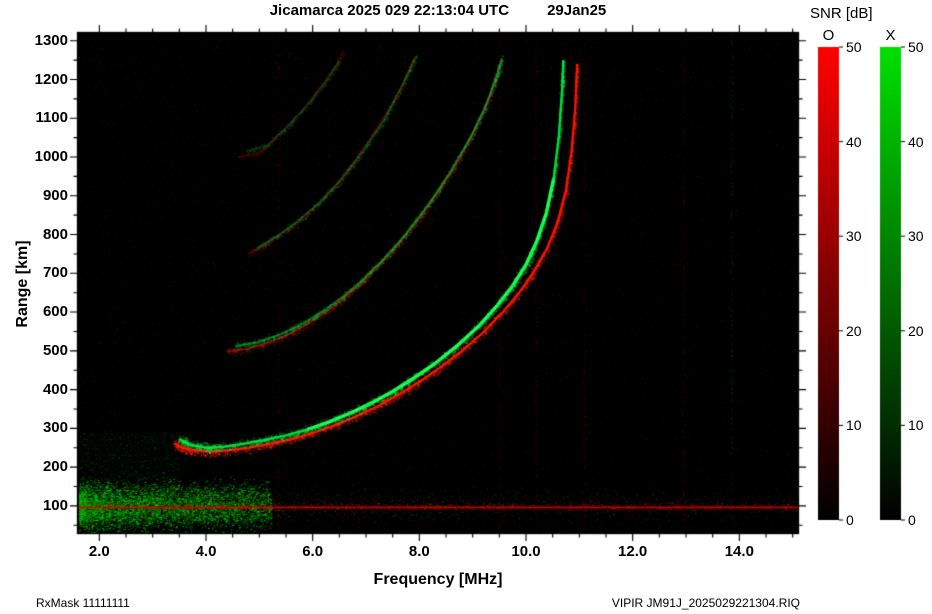  I want to click on y-tick-label: 600, so click(55, 312).